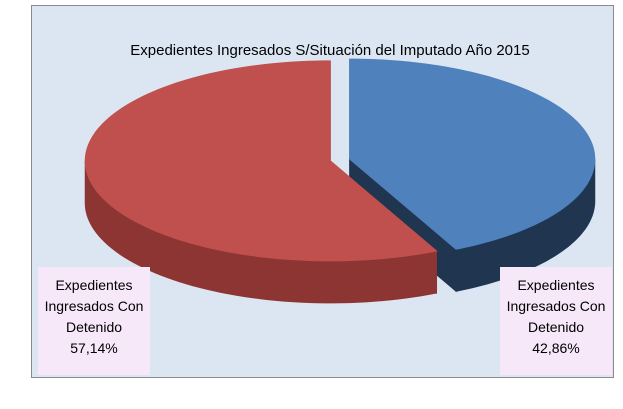 The image size is (623, 409). What do you see at coordinates (556, 348) in the screenshot?
I see `label-value: 42,86%` at bounding box center [556, 348].